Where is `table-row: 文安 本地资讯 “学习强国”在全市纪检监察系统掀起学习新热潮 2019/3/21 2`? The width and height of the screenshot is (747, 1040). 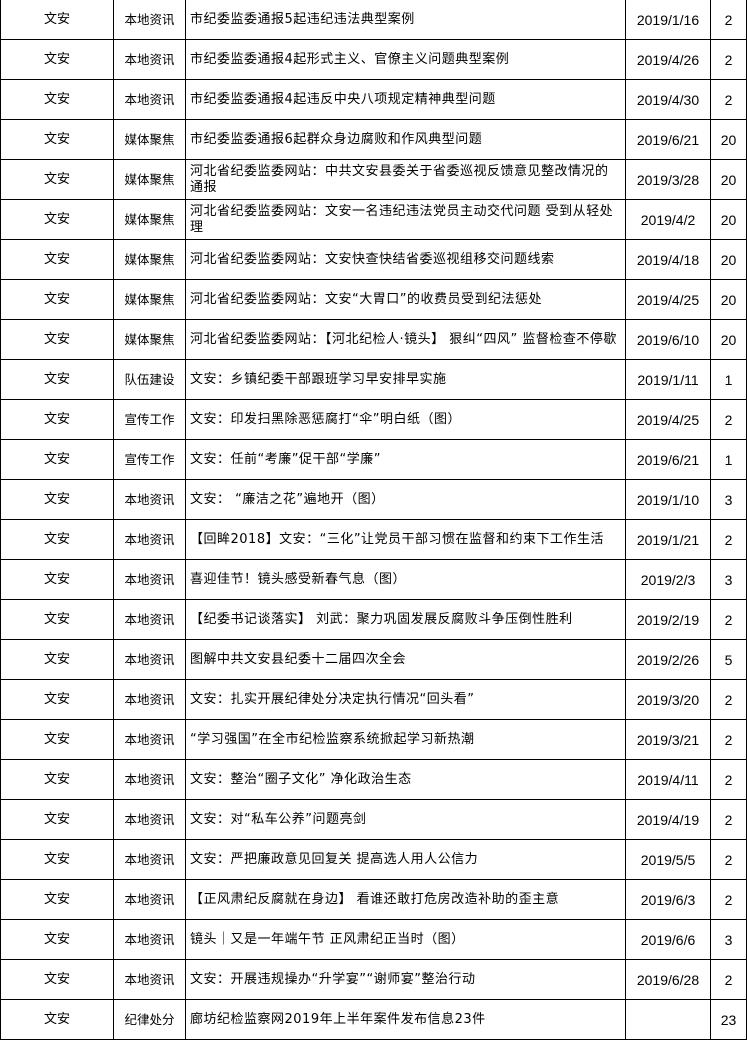
table-row: 文安 本地资讯 “学习强国”在全市纪检监察系统掀起学习新热潮 2019/3/21 2 is located at coordinates (373, 739).